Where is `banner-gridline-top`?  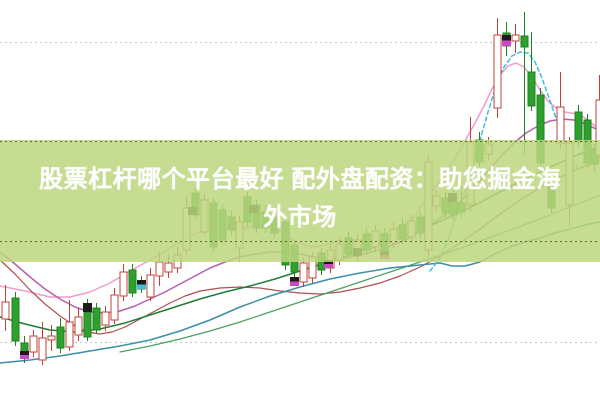 banner-gridline-top is located at coordinates (300, 141).